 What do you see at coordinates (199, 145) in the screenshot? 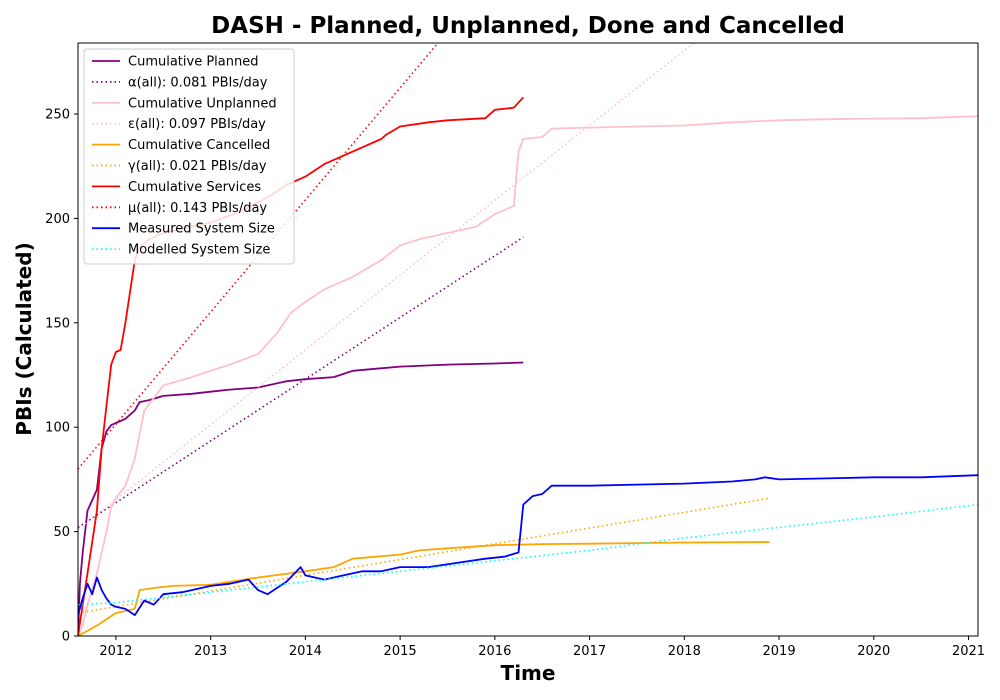
I see `legend-label-cumulative-cancelled: Cumulative Cancelled` at bounding box center [199, 145].